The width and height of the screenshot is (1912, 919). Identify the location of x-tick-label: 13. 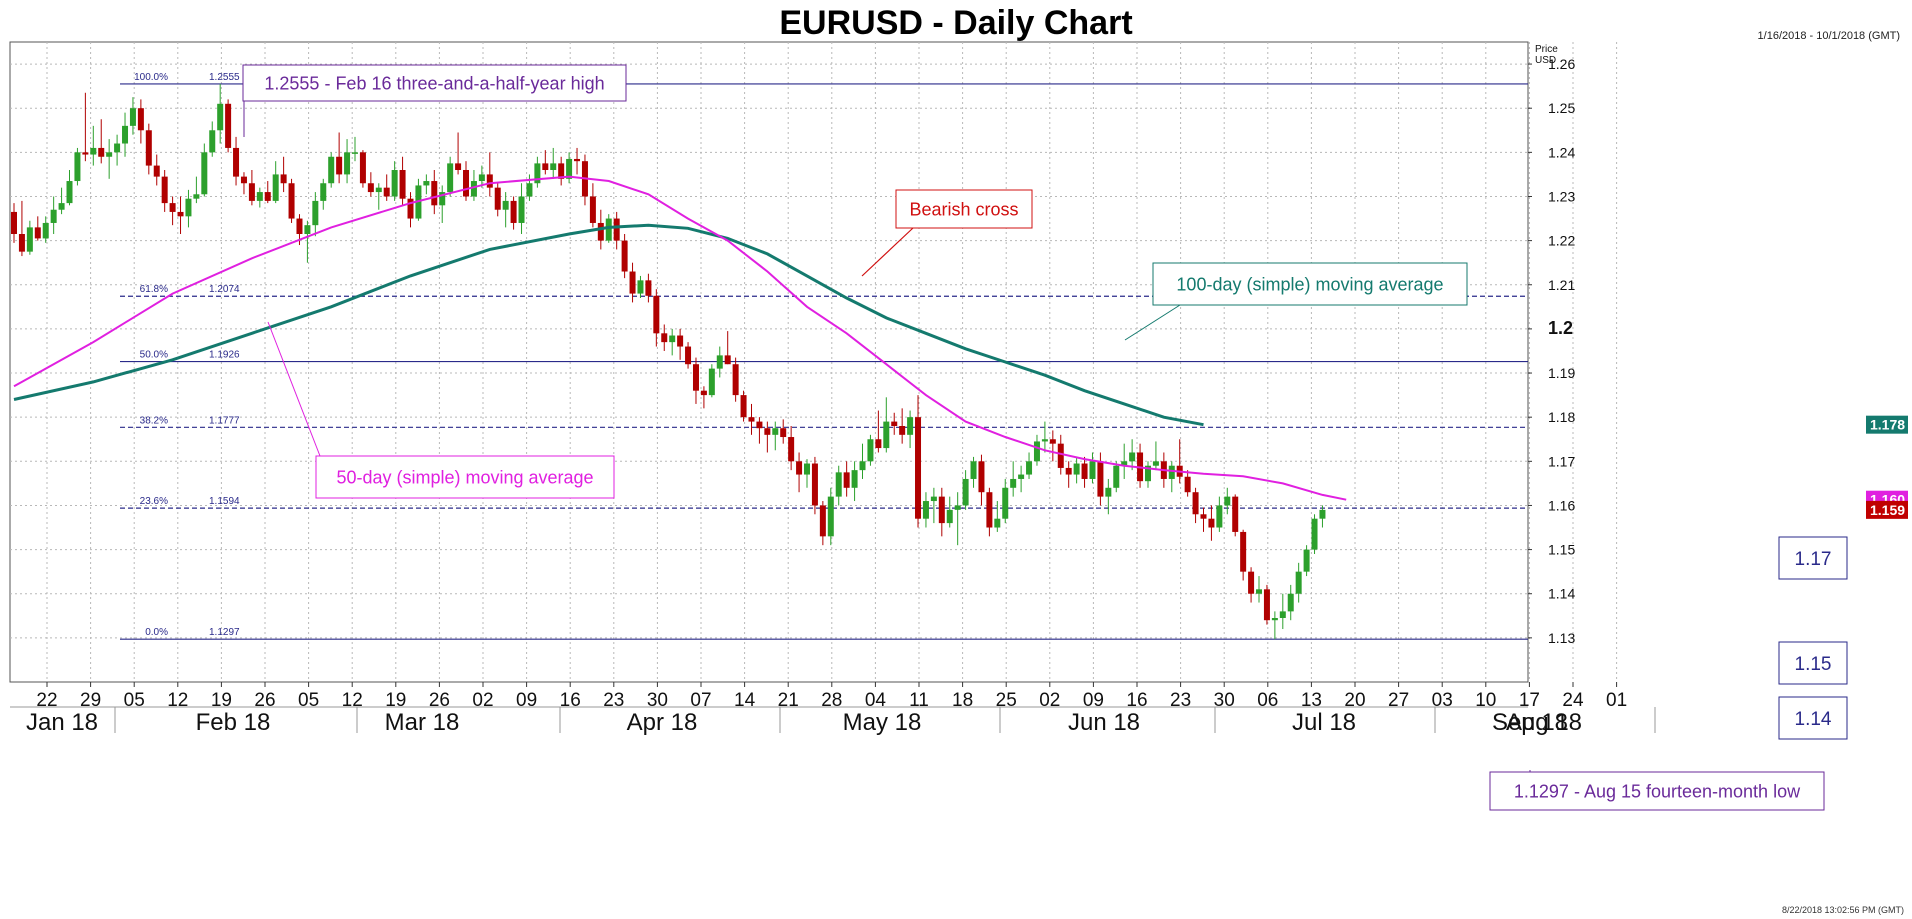
(1311, 700).